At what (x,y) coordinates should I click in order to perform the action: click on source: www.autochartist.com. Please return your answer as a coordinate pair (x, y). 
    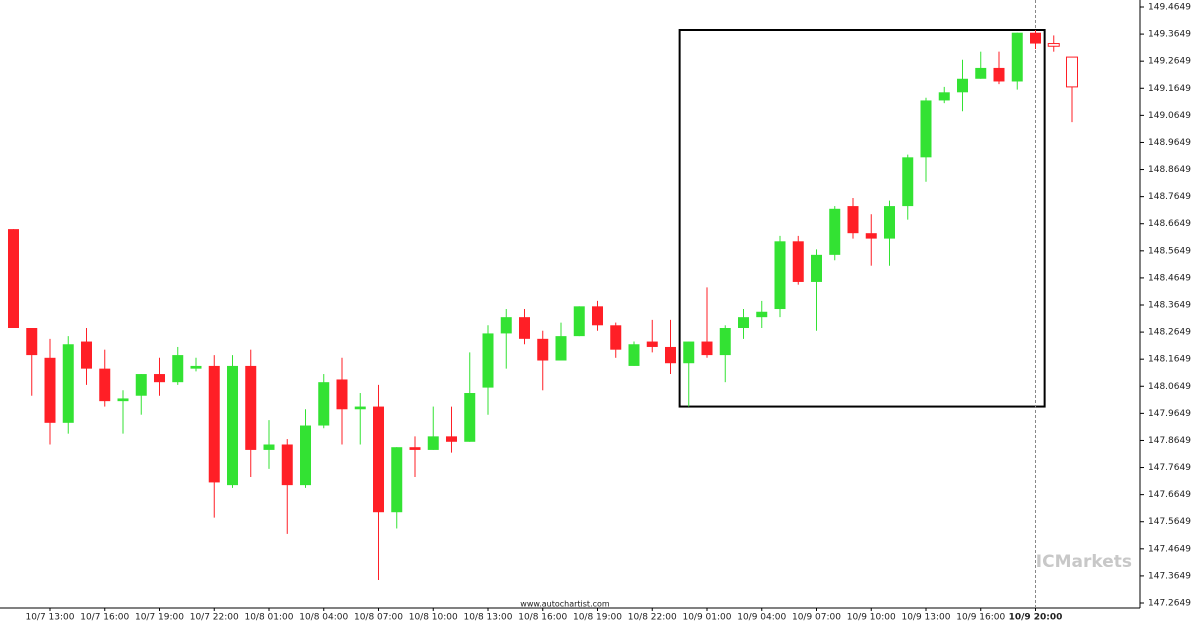
    Looking at the image, I should click on (565, 604).